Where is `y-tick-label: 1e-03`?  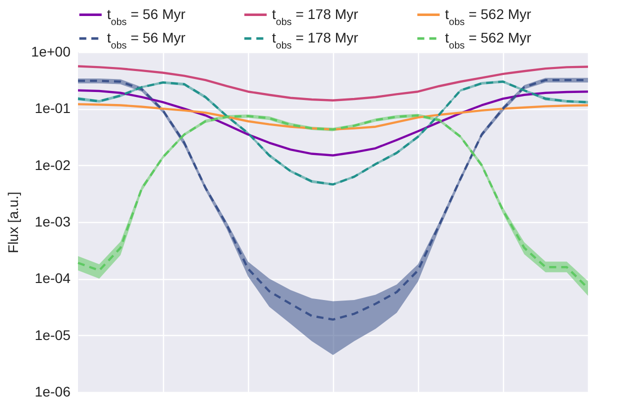 y-tick-label: 1e-03 is located at coordinates (52, 222).